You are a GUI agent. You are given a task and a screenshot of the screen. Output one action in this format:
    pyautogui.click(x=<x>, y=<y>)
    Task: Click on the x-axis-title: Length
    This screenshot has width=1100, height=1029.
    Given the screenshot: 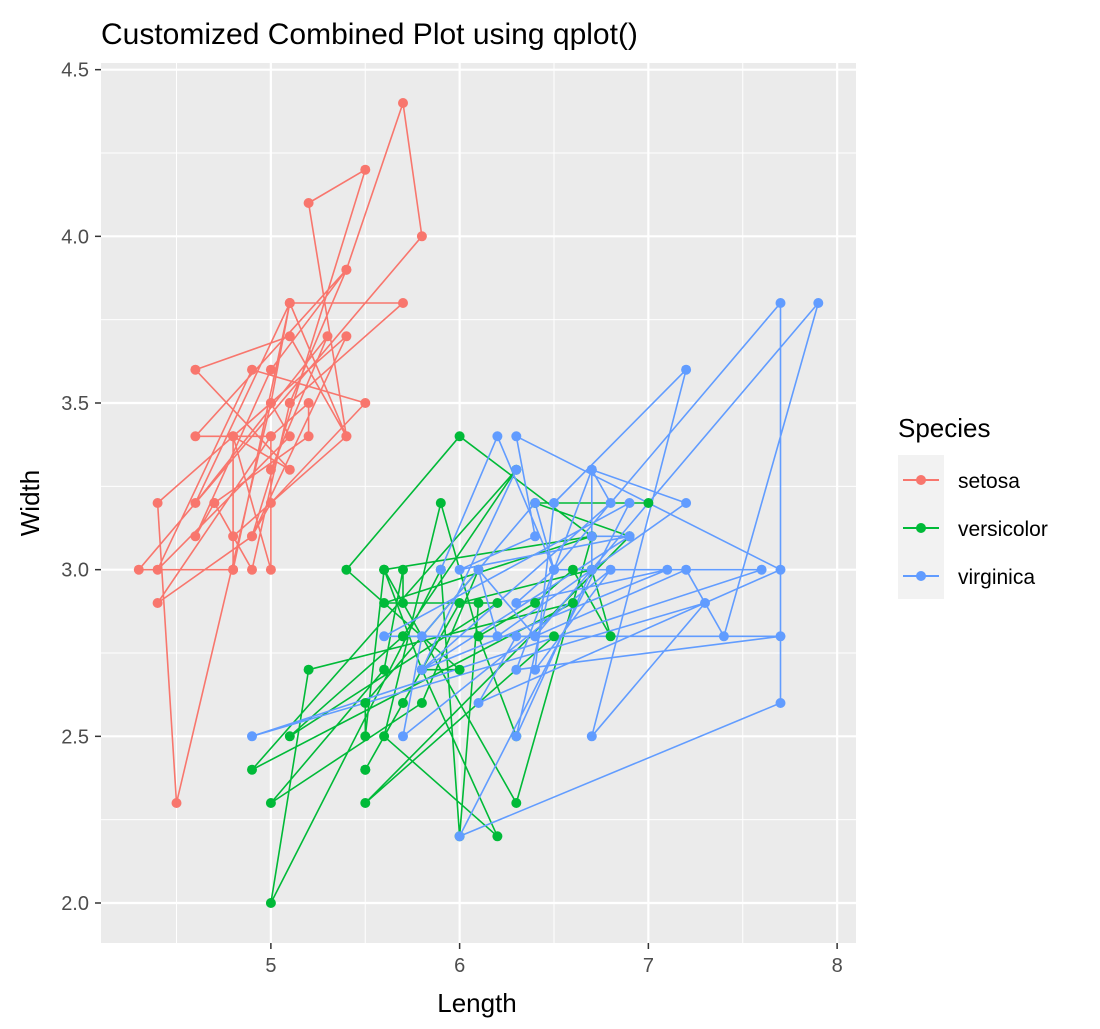 What is the action you would take?
    pyautogui.click(x=477, y=1003)
    